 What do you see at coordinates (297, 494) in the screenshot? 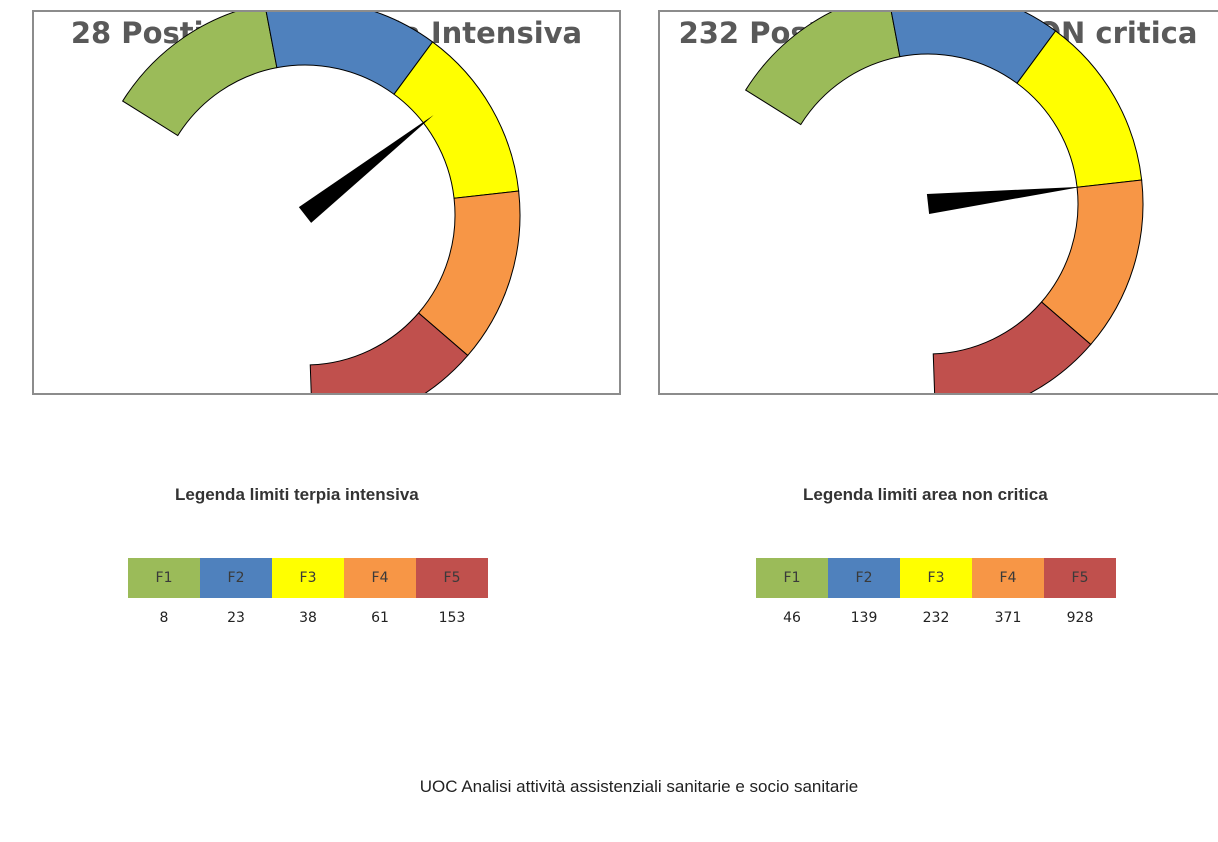
I see `legend-title-intensive: Legenda limiti terpia intensiva` at bounding box center [297, 494].